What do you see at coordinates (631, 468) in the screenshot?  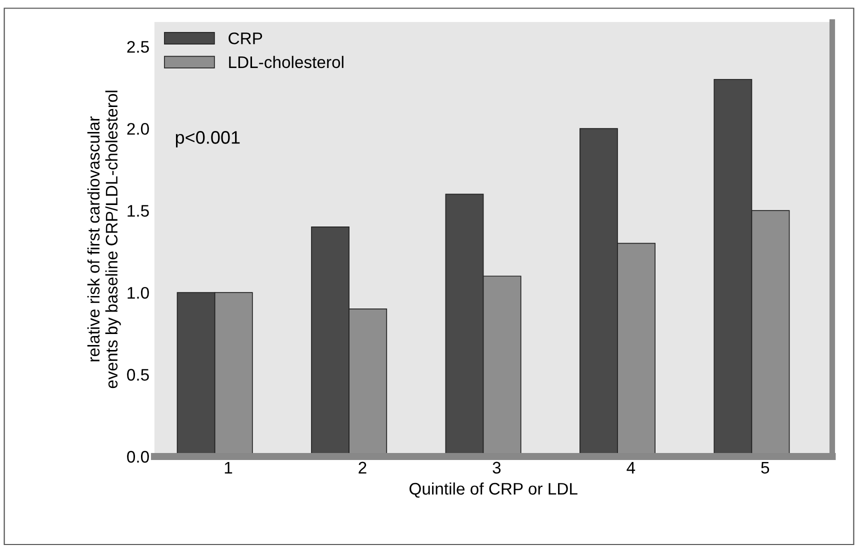 I see `x-tick-label: 4` at bounding box center [631, 468].